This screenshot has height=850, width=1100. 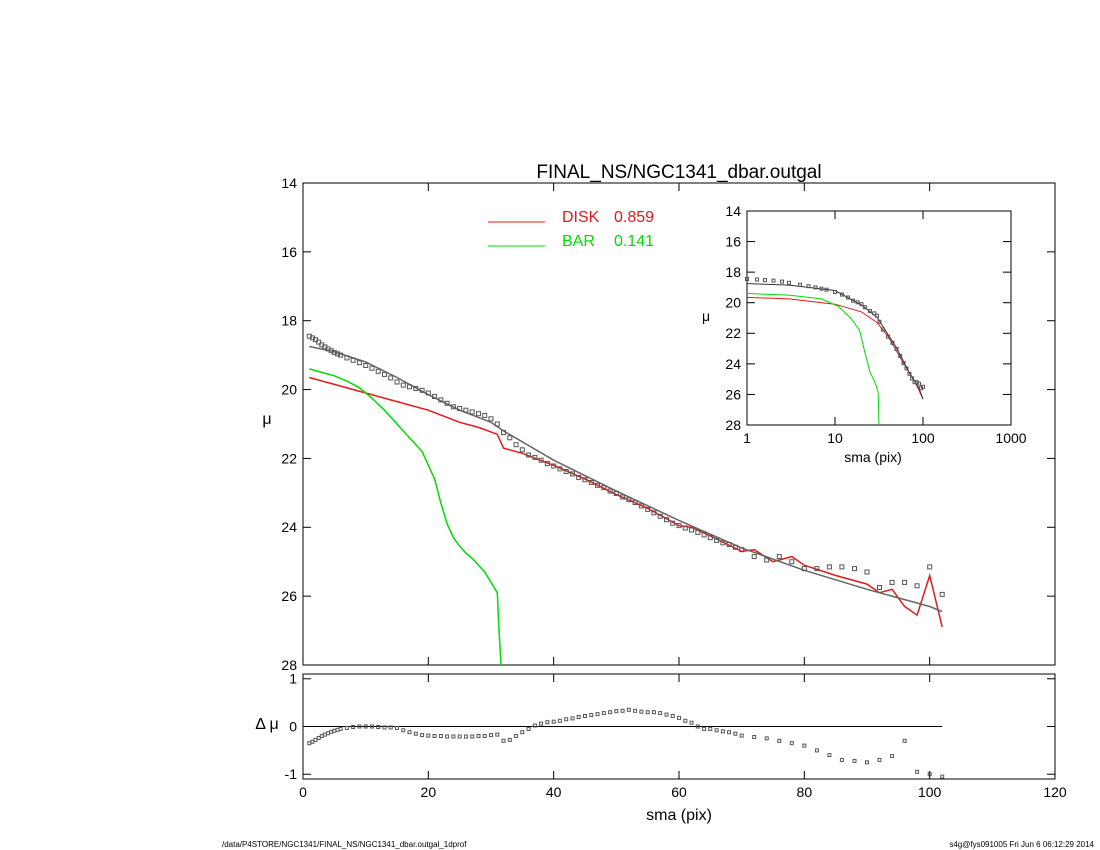 What do you see at coordinates (581, 217) in the screenshot?
I see `legend-disk-label: DISK` at bounding box center [581, 217].